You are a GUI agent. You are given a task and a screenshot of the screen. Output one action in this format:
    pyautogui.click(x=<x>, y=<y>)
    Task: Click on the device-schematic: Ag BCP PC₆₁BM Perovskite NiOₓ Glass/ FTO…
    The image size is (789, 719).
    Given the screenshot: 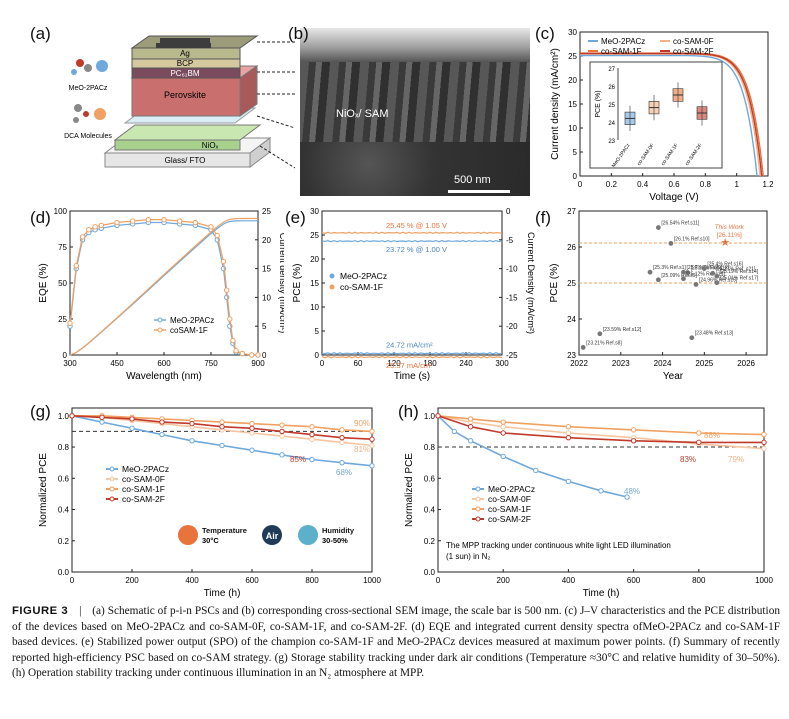 What is the action you would take?
    pyautogui.click(x=179, y=102)
    